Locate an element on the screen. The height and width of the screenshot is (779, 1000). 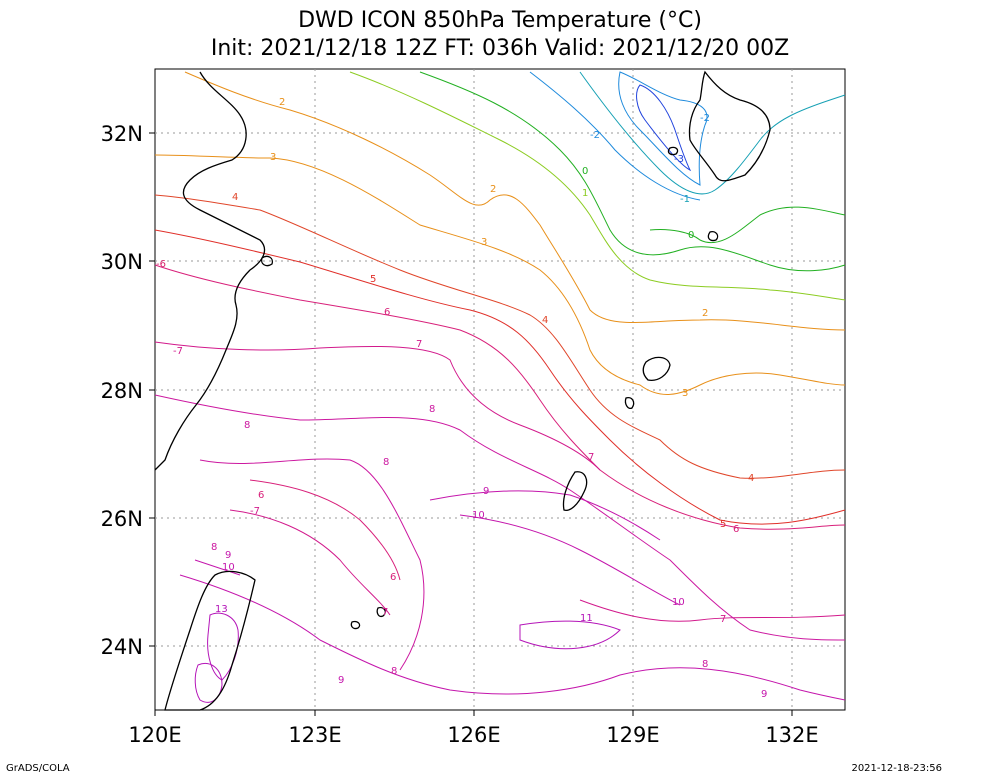
coast-shanghai-islands is located at coordinates (267, 261).